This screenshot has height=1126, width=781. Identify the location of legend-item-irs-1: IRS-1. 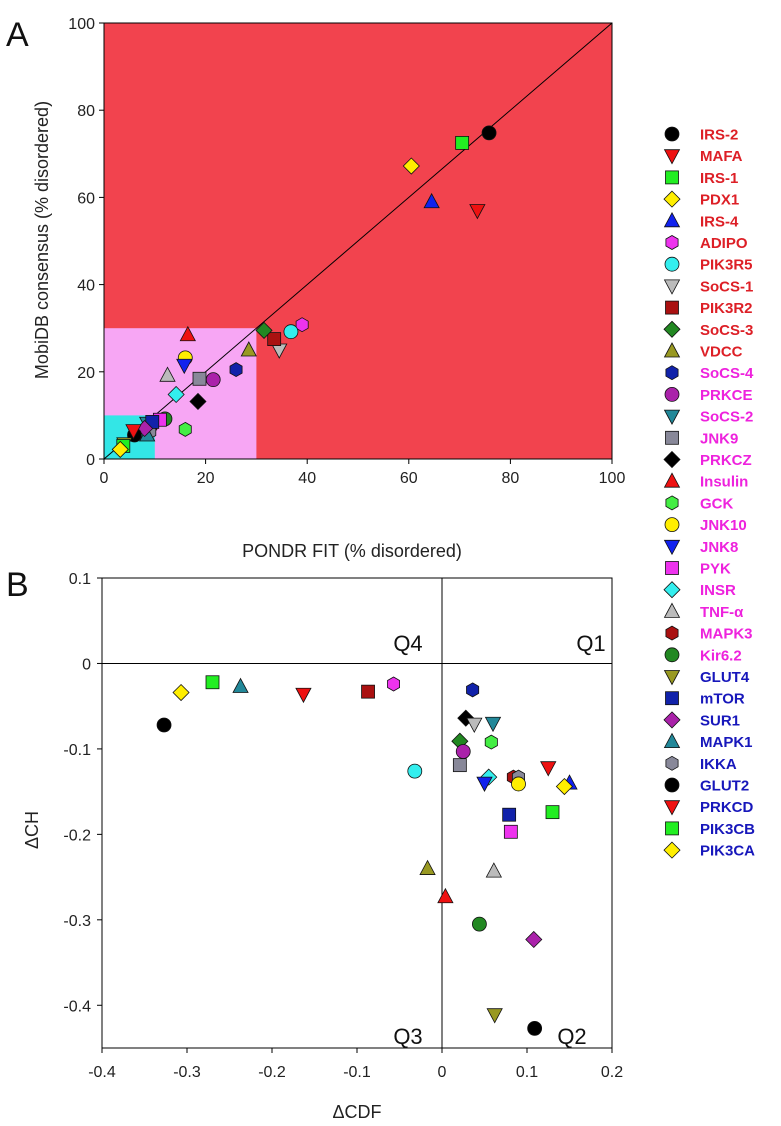
(701, 178).